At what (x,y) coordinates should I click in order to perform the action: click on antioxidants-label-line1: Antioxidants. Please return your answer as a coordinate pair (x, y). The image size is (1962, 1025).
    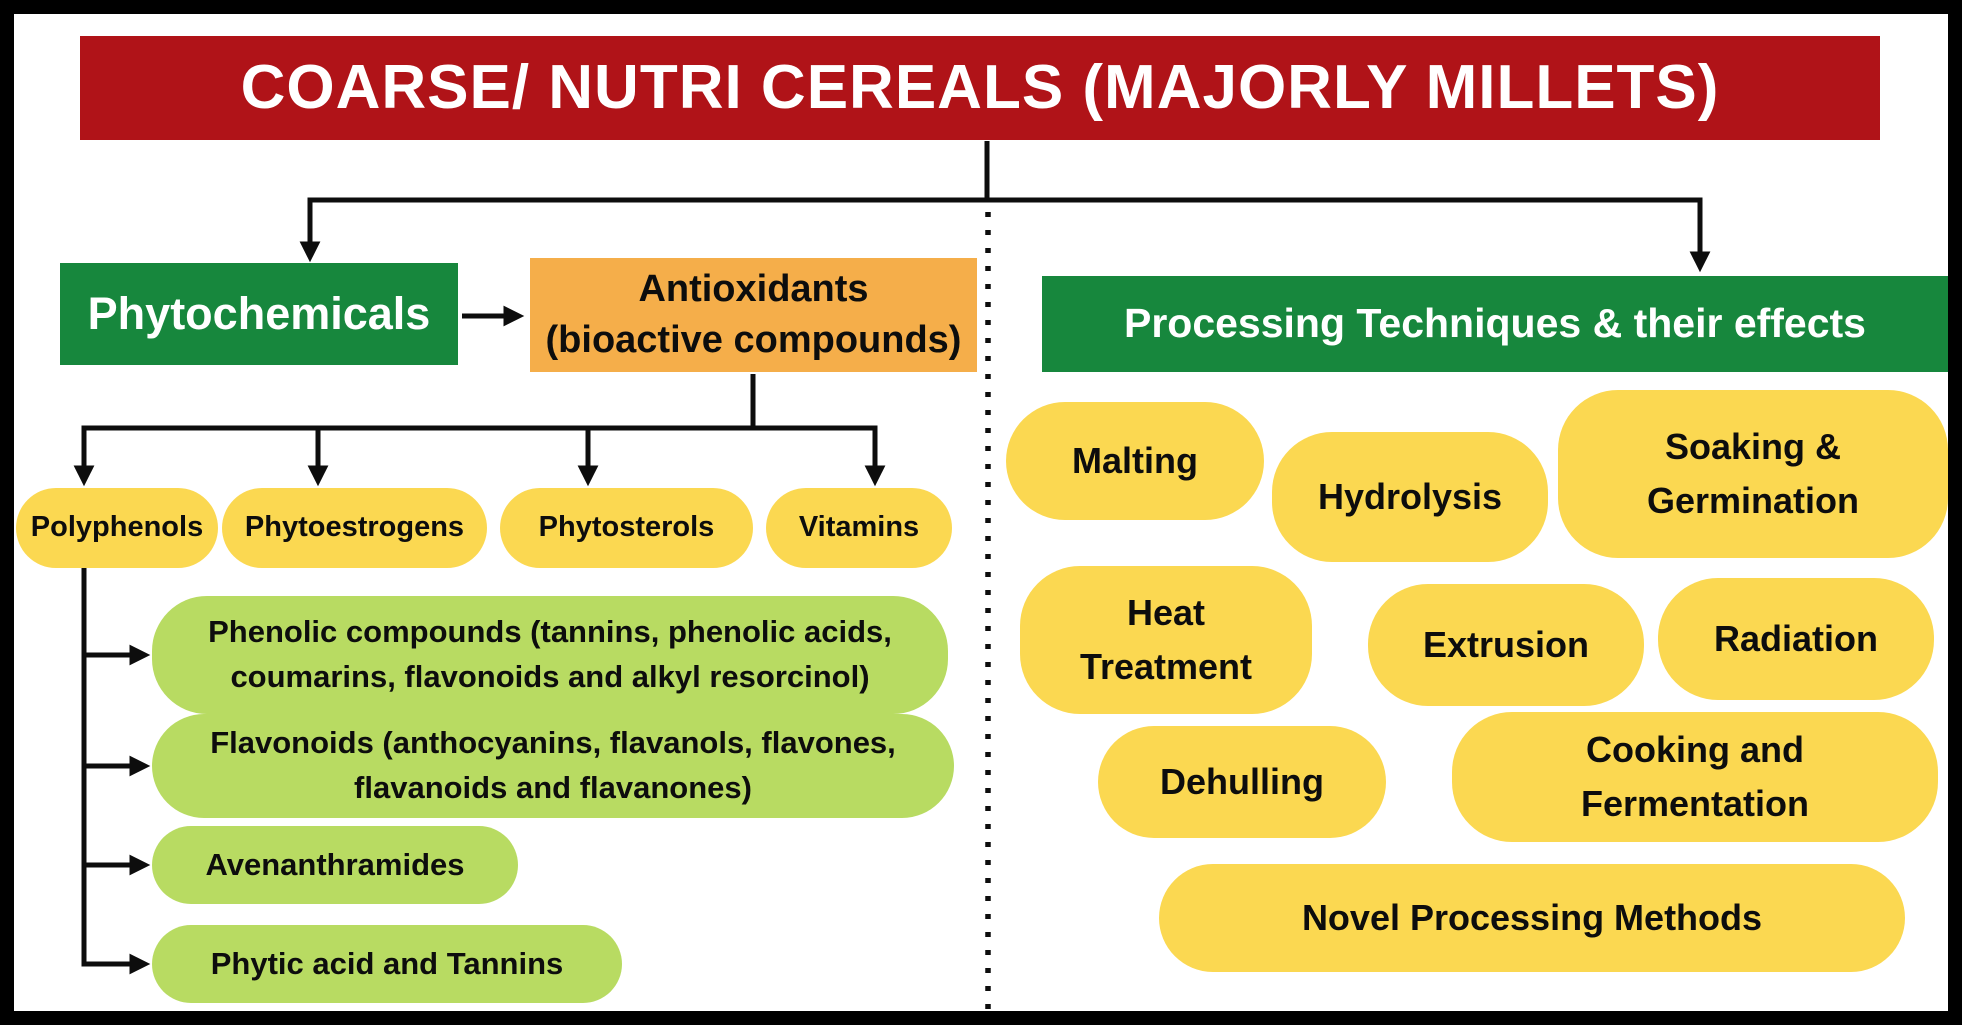
    Looking at the image, I should click on (753, 288).